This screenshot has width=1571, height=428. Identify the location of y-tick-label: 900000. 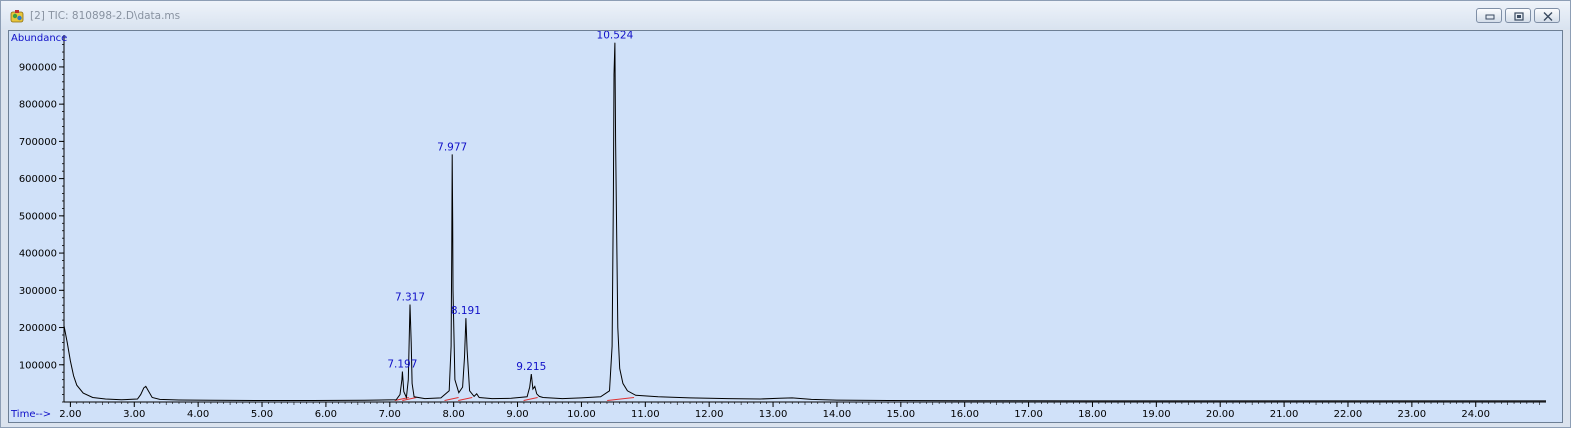
(38, 67).